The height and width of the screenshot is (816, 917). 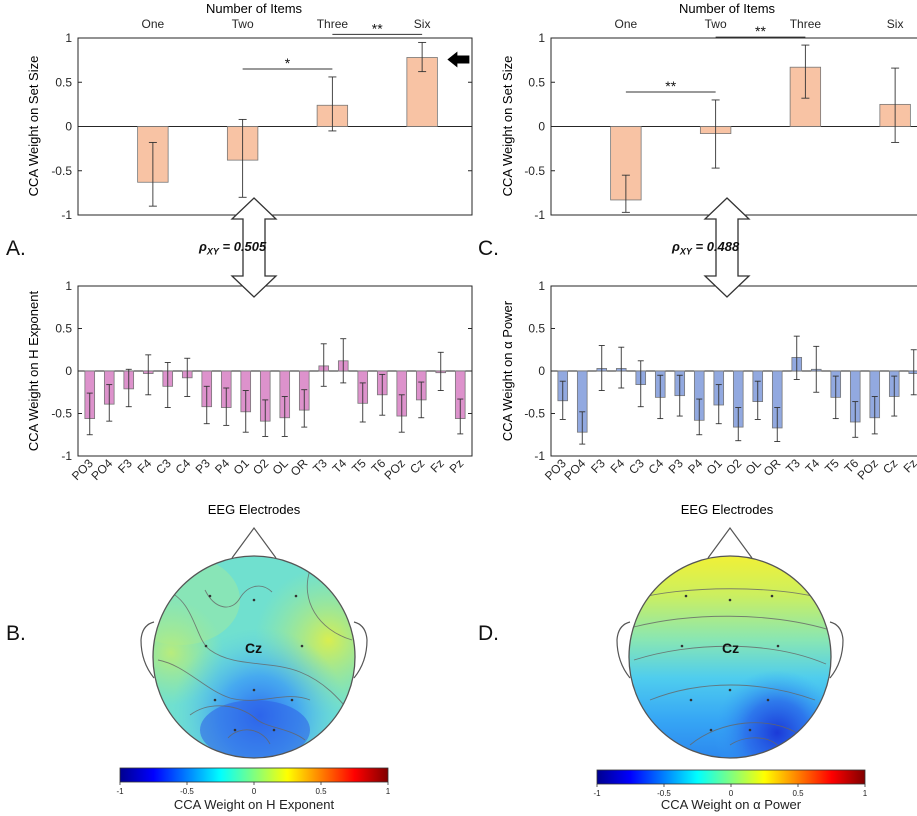 What do you see at coordinates (488, 248) in the screenshot?
I see `panel-letter-c: C.` at bounding box center [488, 248].